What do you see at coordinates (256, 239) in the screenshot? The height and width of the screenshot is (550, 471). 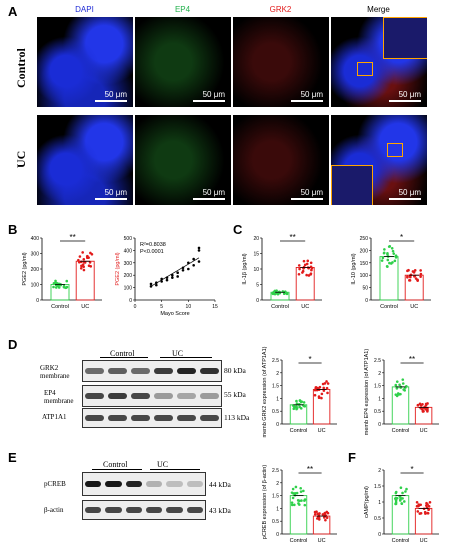 I see `y-tick-label: 20` at bounding box center [256, 239].